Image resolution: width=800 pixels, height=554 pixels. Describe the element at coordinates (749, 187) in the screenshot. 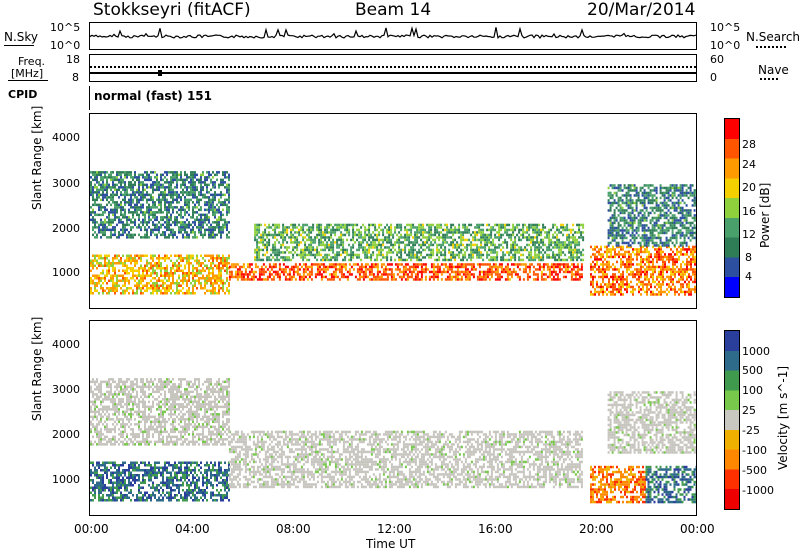

I see `power-cbar-tick-20: 20` at that location.